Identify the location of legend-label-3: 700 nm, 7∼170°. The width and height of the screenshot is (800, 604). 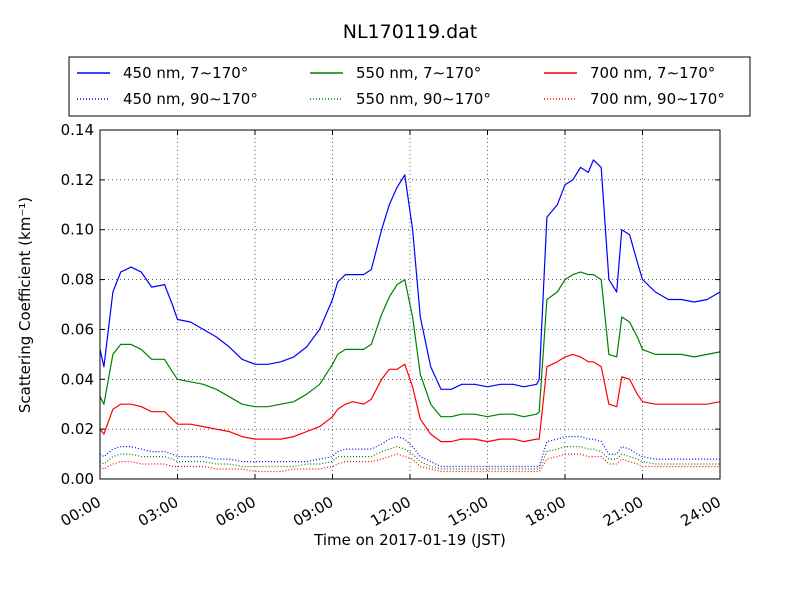
(652, 73).